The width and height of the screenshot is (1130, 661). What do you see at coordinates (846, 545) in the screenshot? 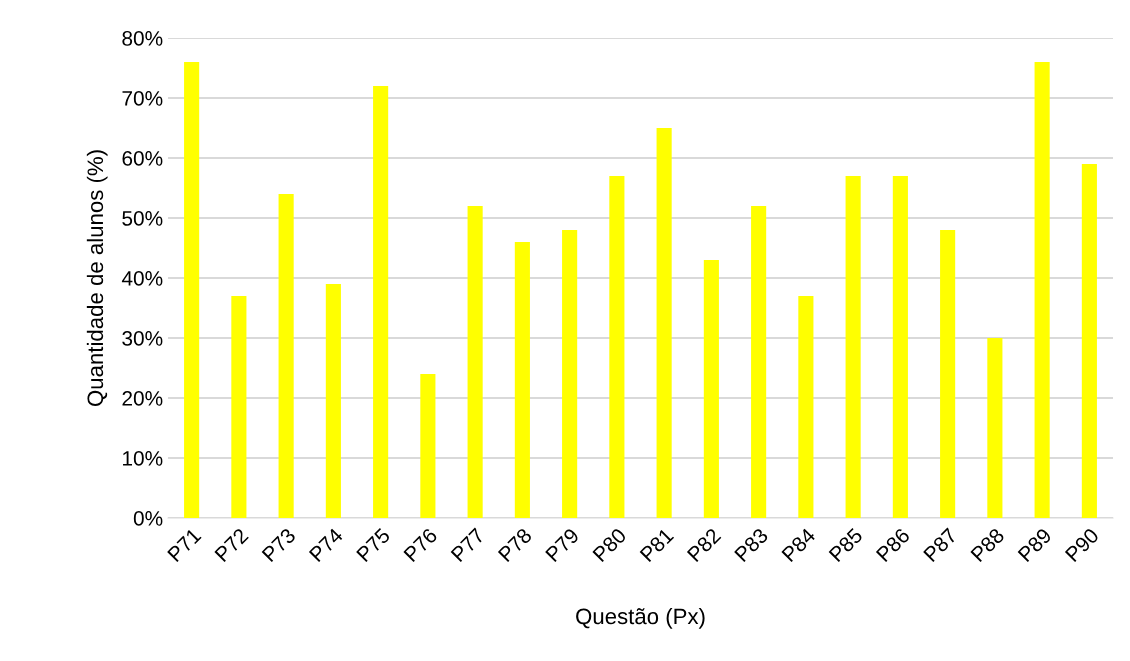
I see `x-tick-label: P85` at bounding box center [846, 545].